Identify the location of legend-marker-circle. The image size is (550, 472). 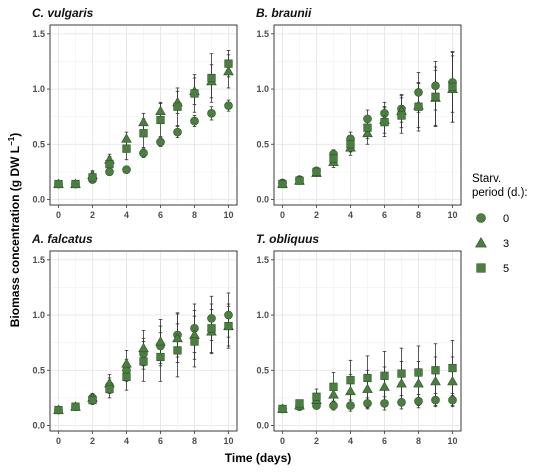
(481, 218).